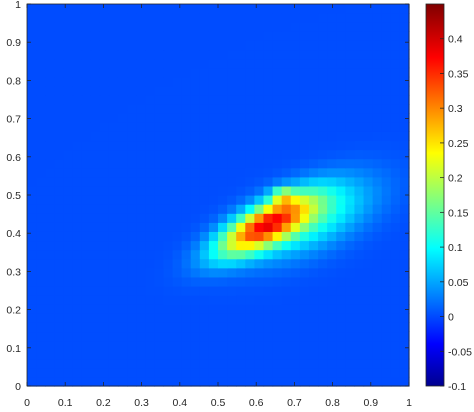 The width and height of the screenshot is (474, 412). I want to click on y-tick-label: 0.4, so click(13, 234).